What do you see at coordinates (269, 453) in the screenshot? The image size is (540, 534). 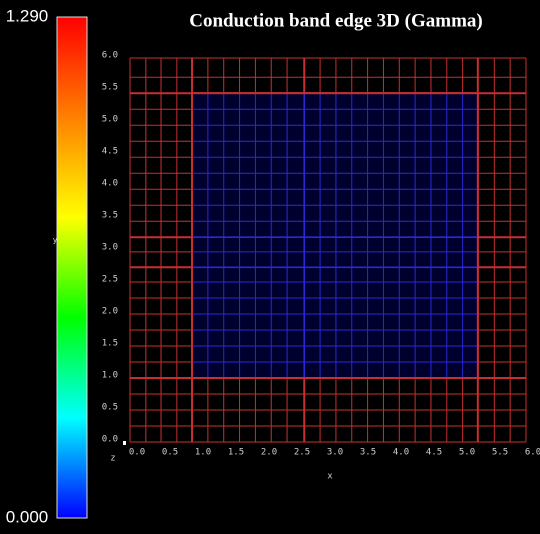 I see `x-tick-label: 2.0` at bounding box center [269, 453].